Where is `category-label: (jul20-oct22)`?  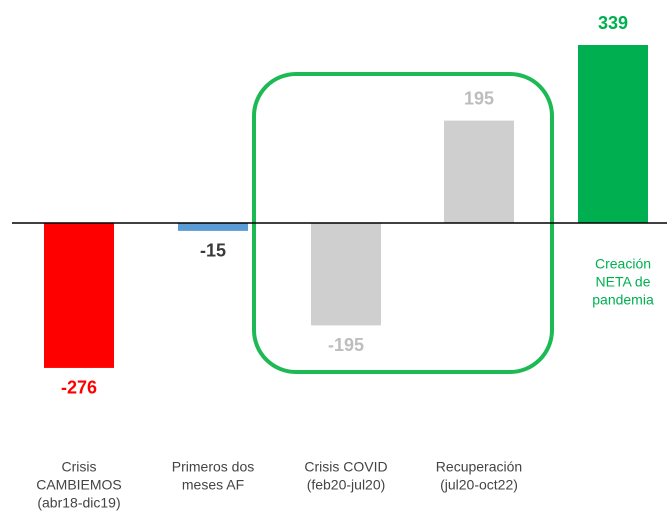
category-label: (jul20-oct22) is located at coordinates (479, 485).